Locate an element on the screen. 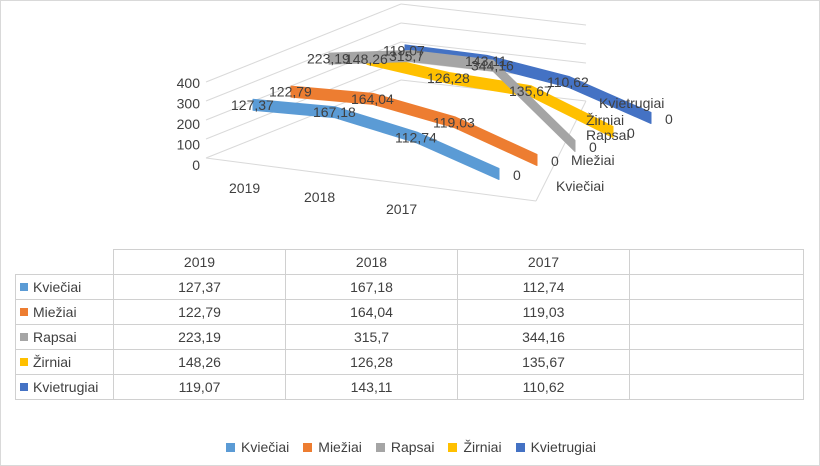 The height and width of the screenshot is (466, 820). data-table-row: Žirniai 148,26 126,28 135,67 is located at coordinates (409, 362).